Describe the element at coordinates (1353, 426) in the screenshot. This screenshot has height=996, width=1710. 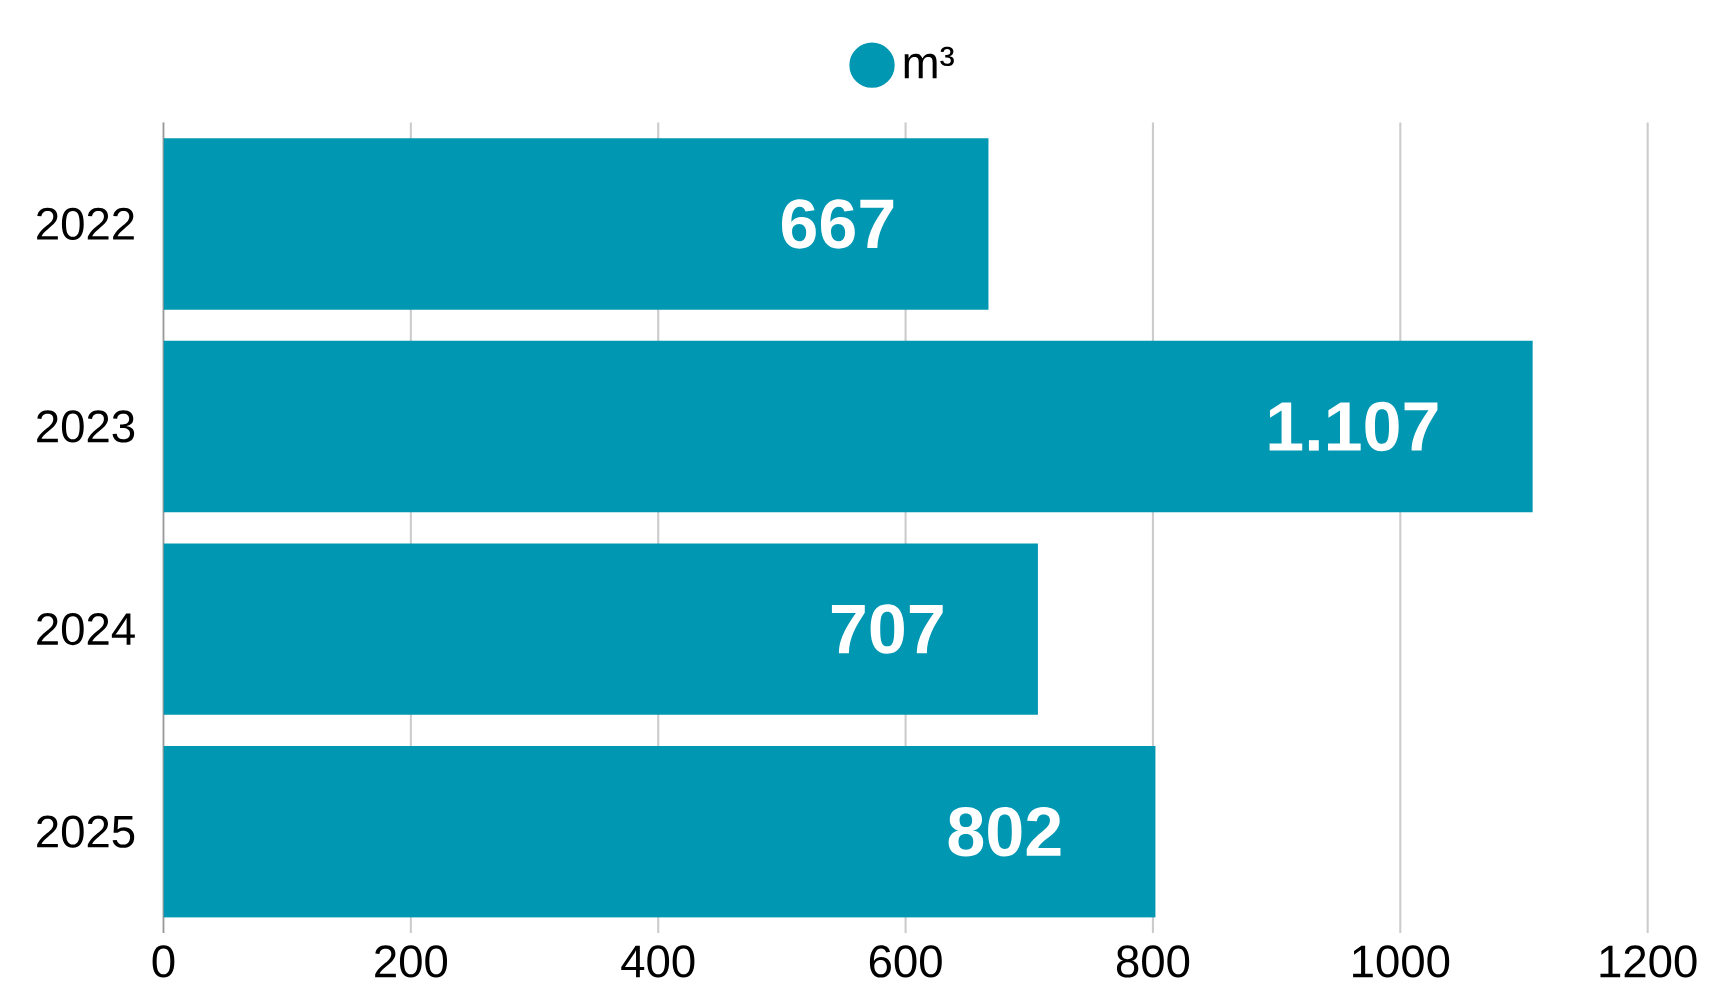
I see `data-label: 1.107` at that location.